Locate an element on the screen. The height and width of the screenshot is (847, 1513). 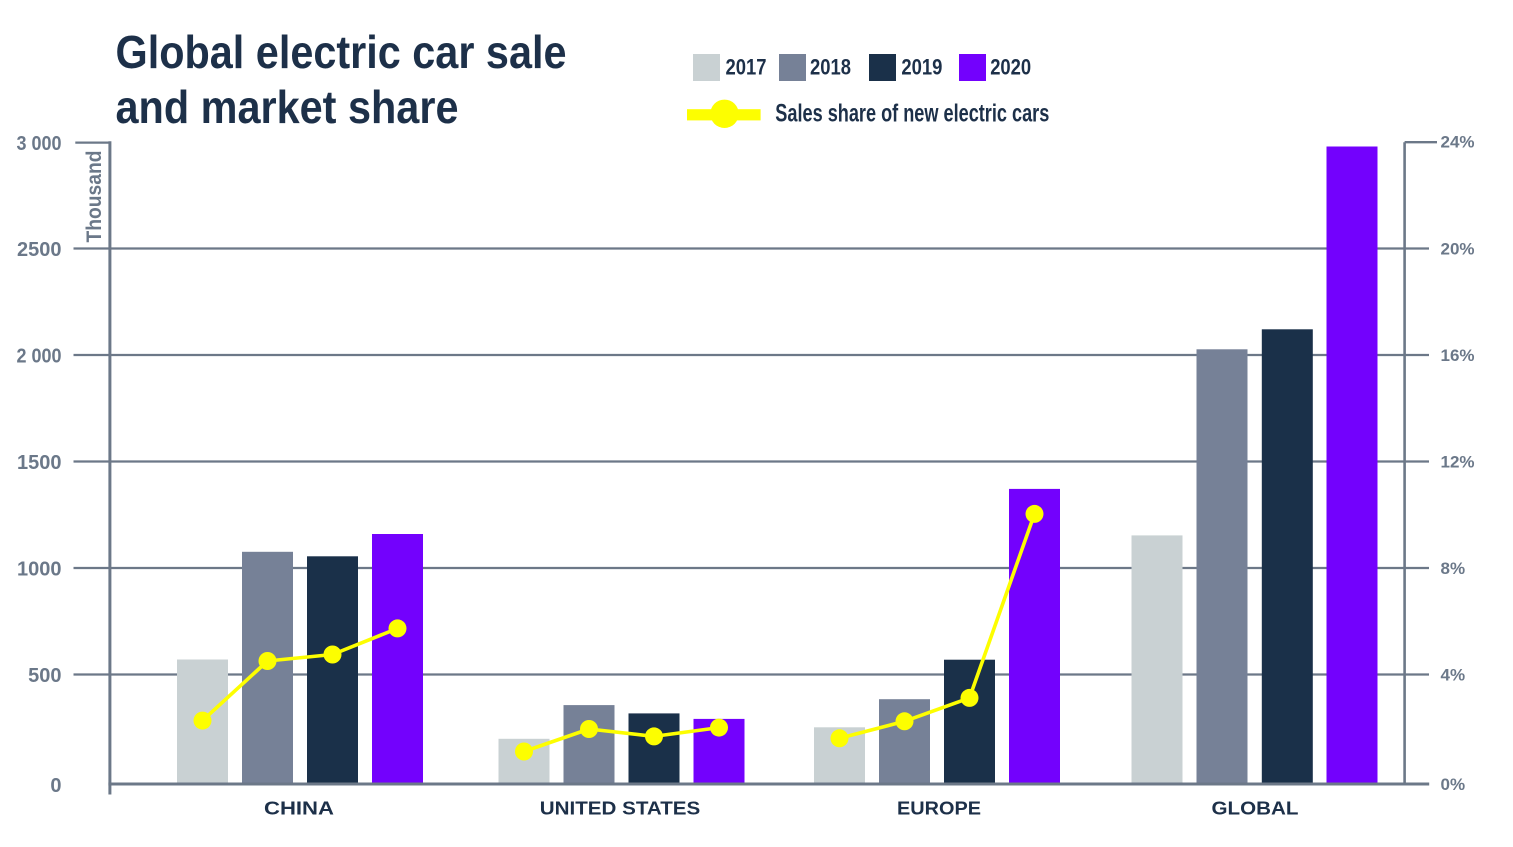
svg-text: 2500 is located at coordinates (39, 250).